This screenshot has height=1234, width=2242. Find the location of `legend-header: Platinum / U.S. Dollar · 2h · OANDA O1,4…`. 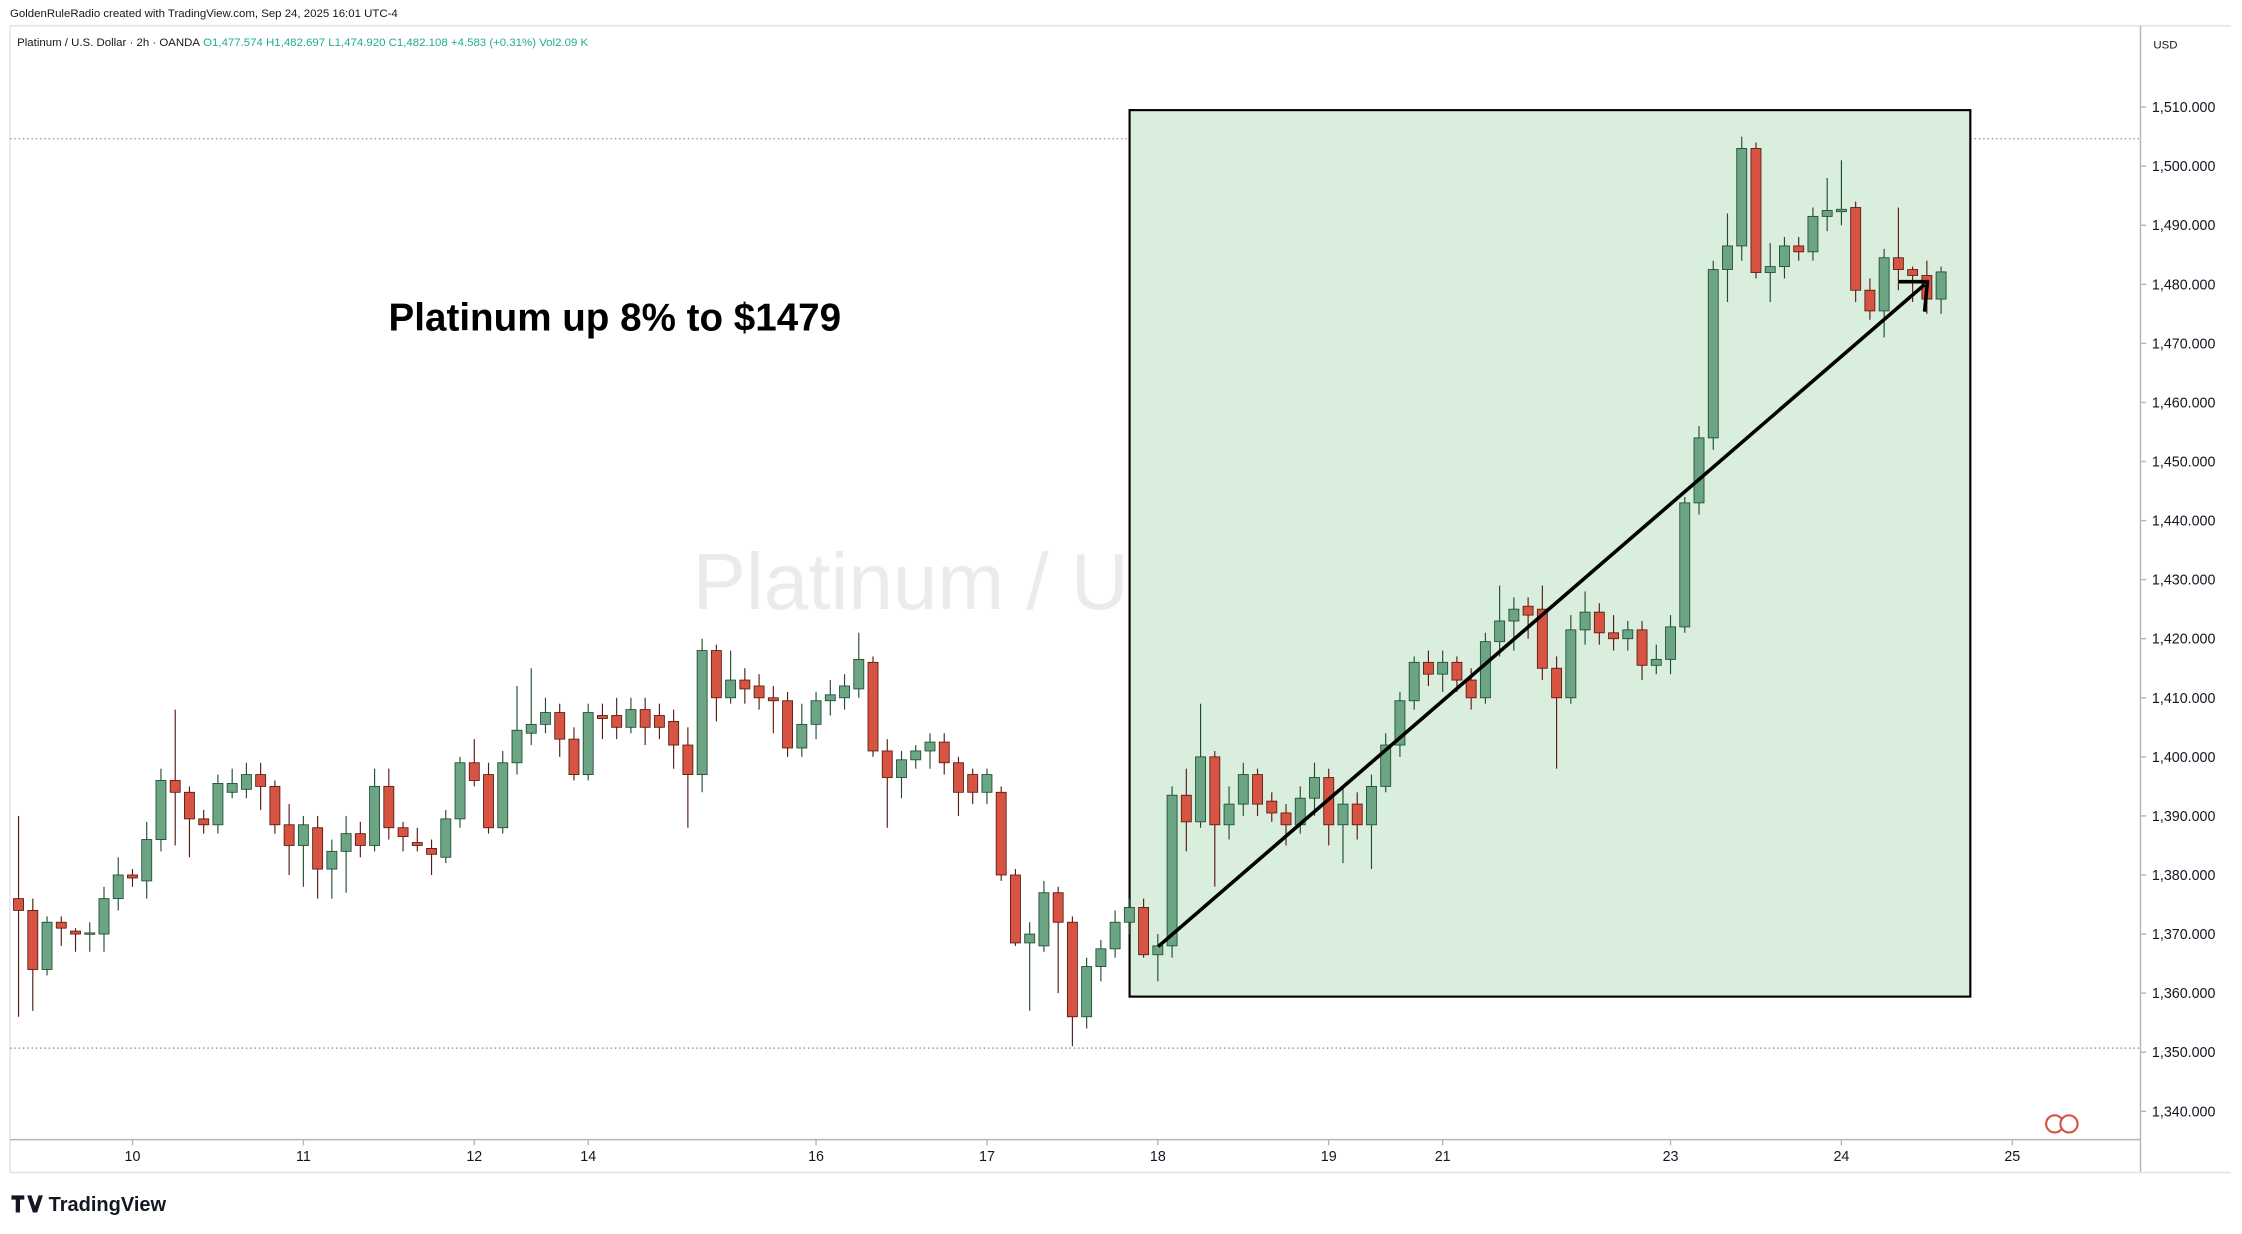

legend-header: Platinum / U.S. Dollar · 2h · OANDA O1,4… is located at coordinates (302, 43).